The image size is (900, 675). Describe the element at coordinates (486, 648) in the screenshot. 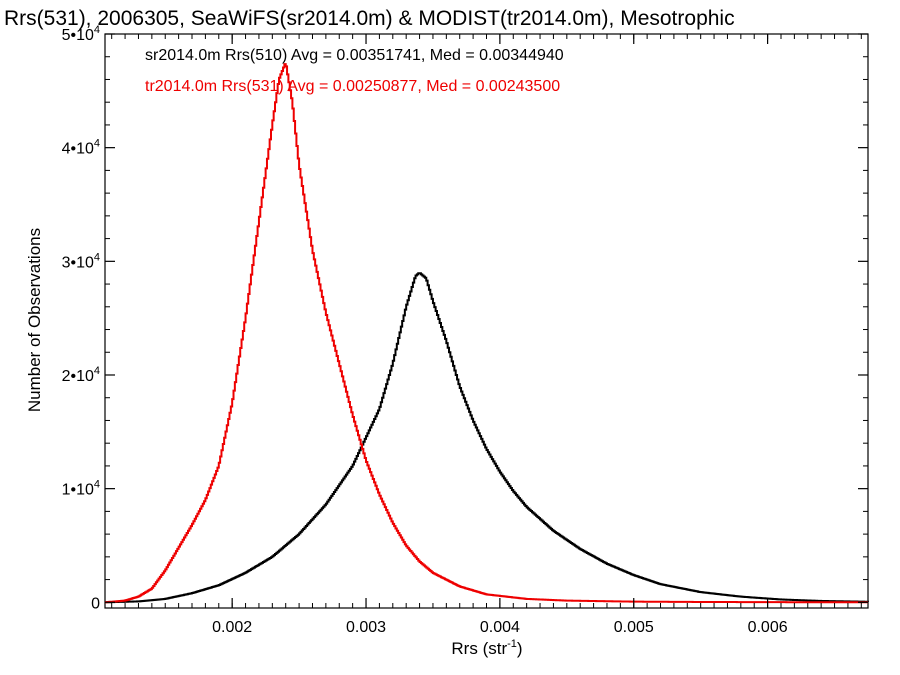

I see `x-axis-label: Rrs (str-1)` at that location.